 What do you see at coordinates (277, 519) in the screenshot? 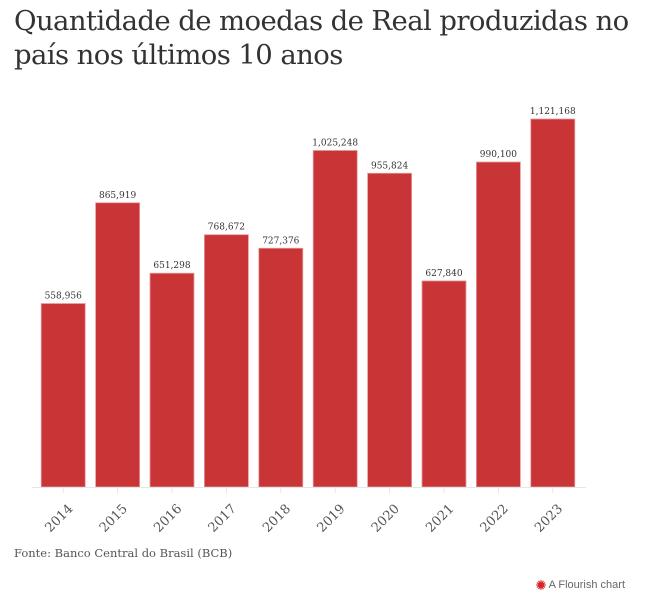
I see `x-tick-label-2018: 2018` at bounding box center [277, 519].